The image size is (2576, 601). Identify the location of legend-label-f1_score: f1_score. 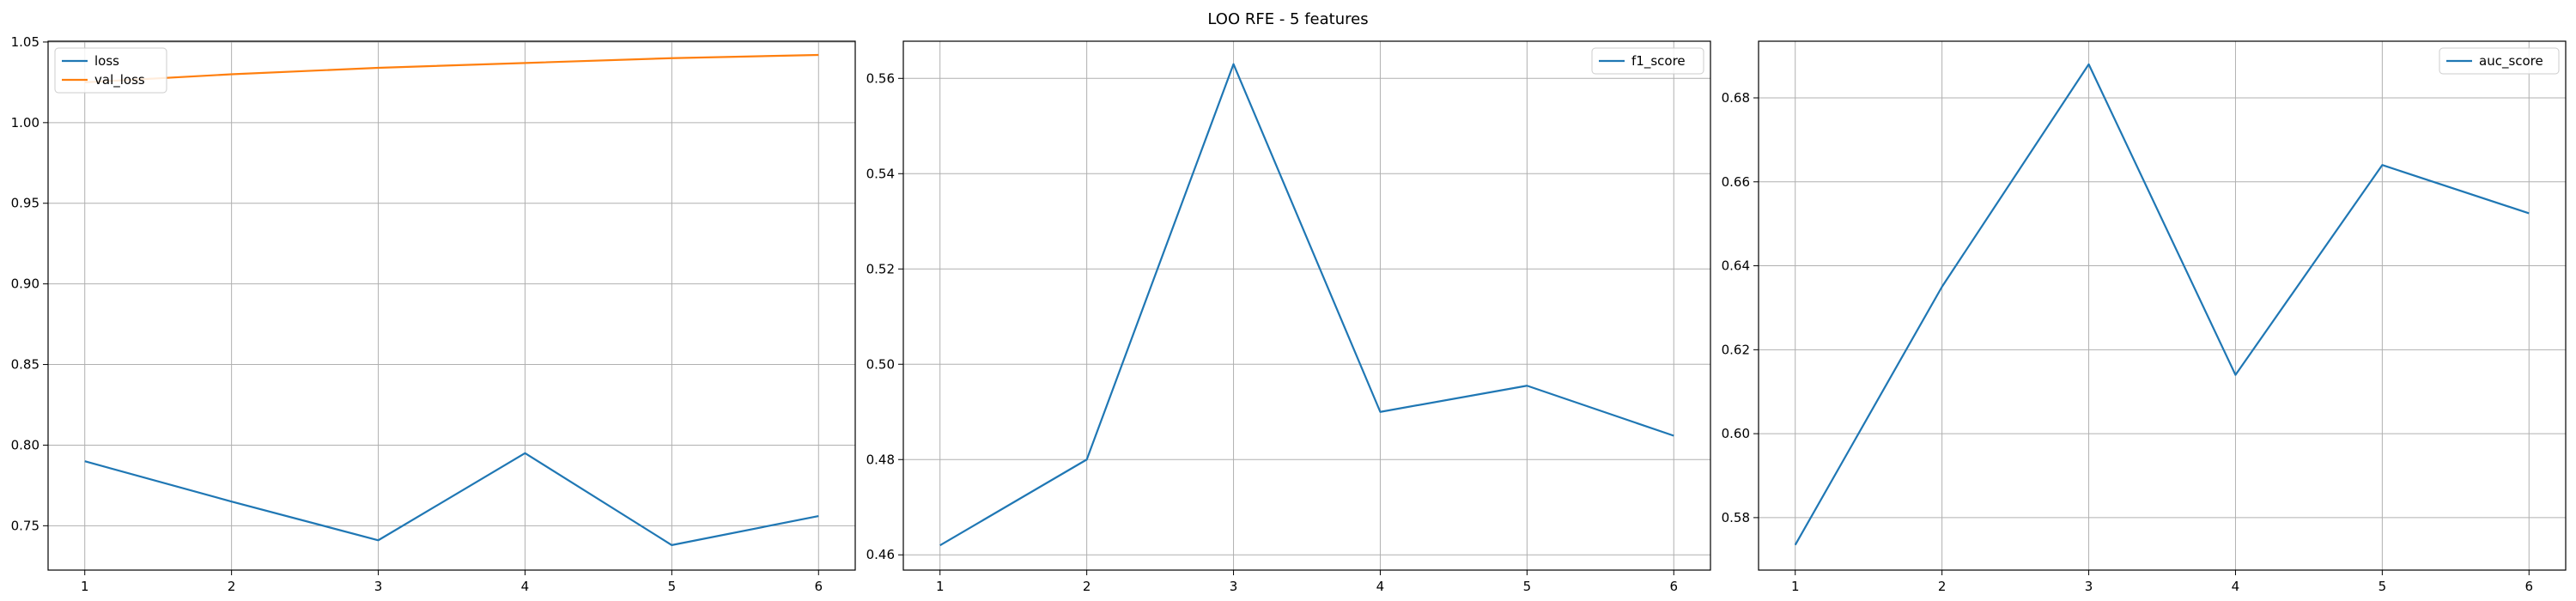
(1658, 61).